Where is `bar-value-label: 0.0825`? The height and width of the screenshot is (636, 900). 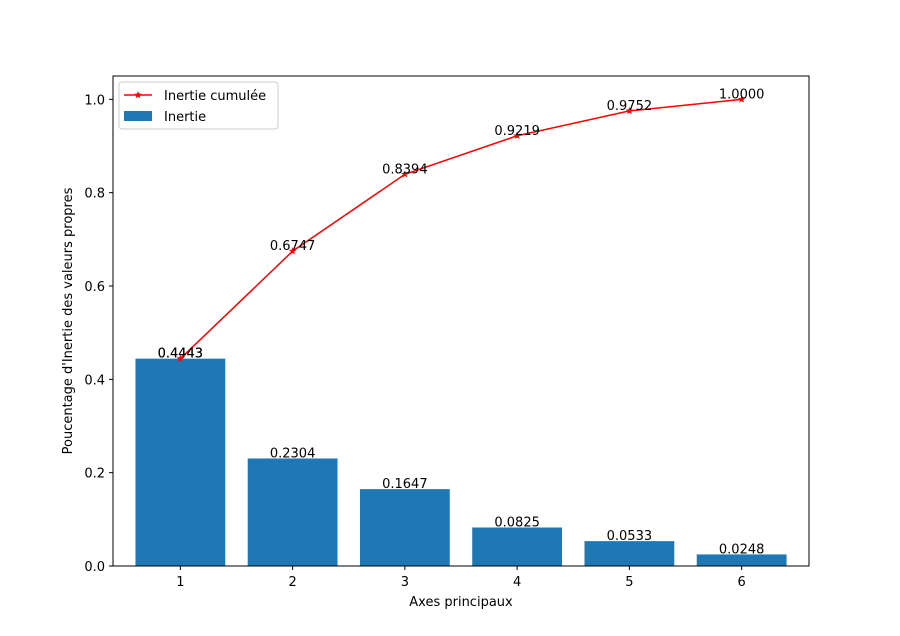
bar-value-label: 0.0825 is located at coordinates (517, 523).